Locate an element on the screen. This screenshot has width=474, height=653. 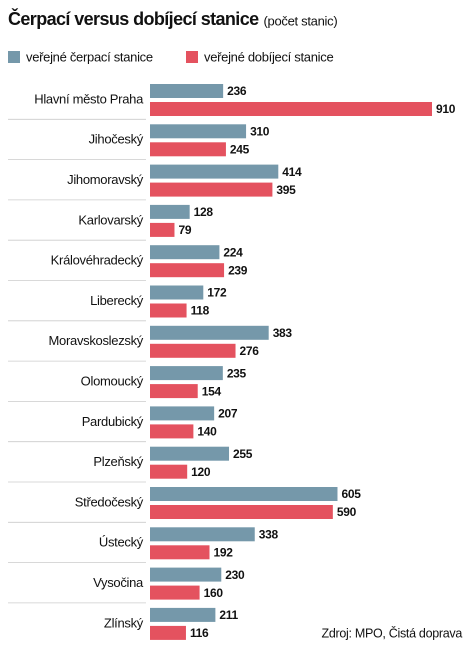
value-label: 79 is located at coordinates (184, 230).